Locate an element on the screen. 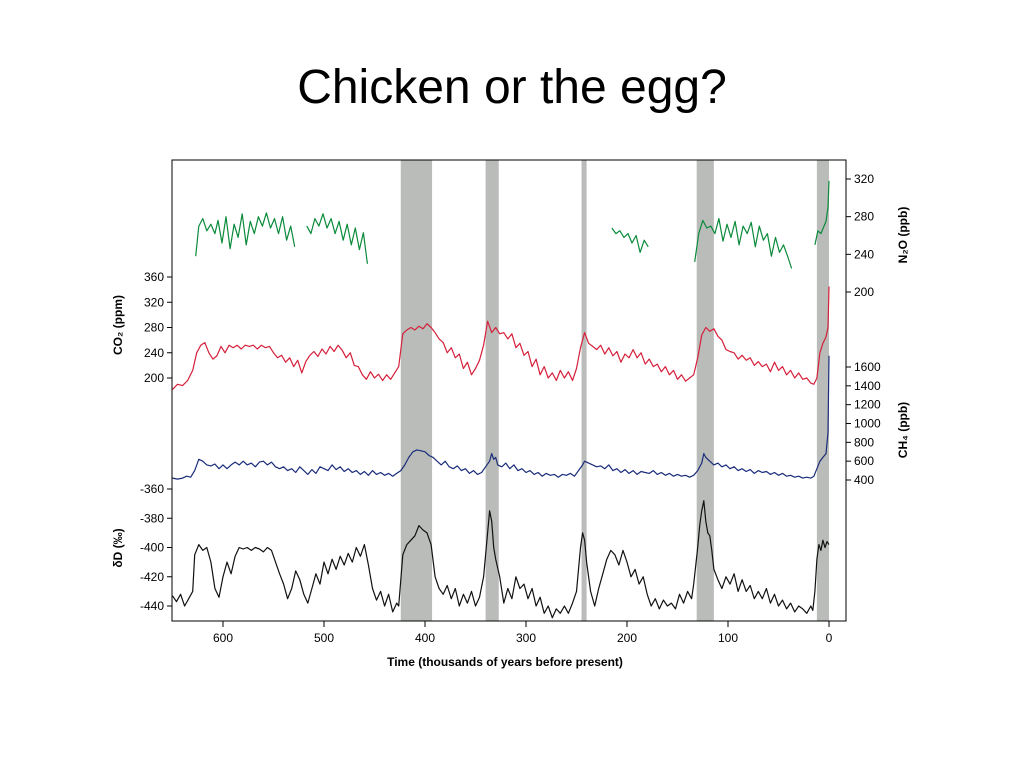 The height and width of the screenshot is (768, 1024). ch4-tick-label-600: 600 is located at coordinates (864, 461).